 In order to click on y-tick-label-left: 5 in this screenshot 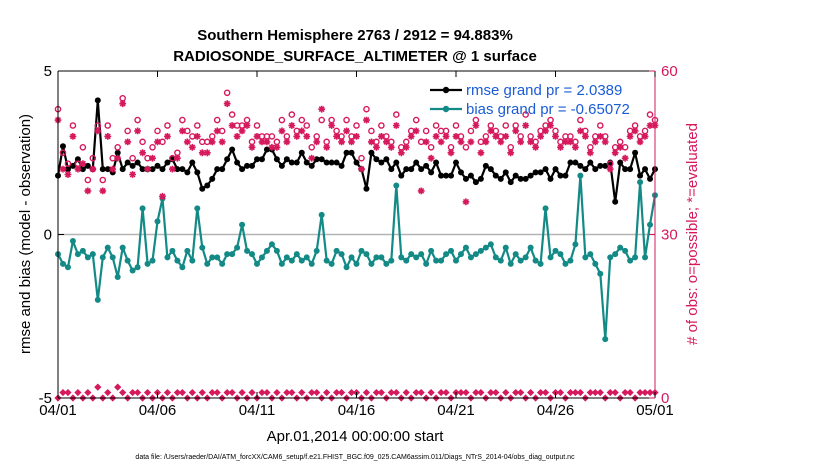, I will do `click(48, 71)`.